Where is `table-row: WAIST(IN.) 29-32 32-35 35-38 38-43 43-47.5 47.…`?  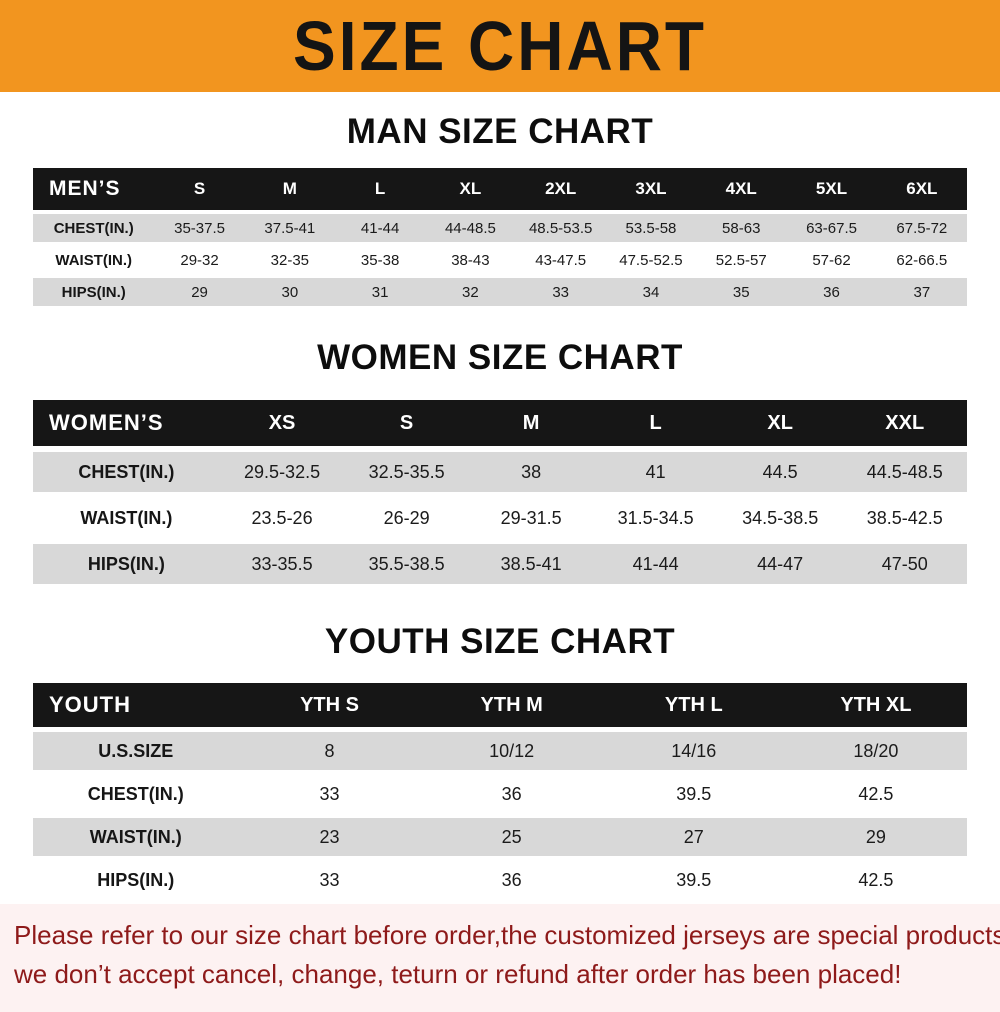
table-row: WAIST(IN.) 29-32 32-35 35-38 38-43 43-47.5 47.… is located at coordinates (500, 260).